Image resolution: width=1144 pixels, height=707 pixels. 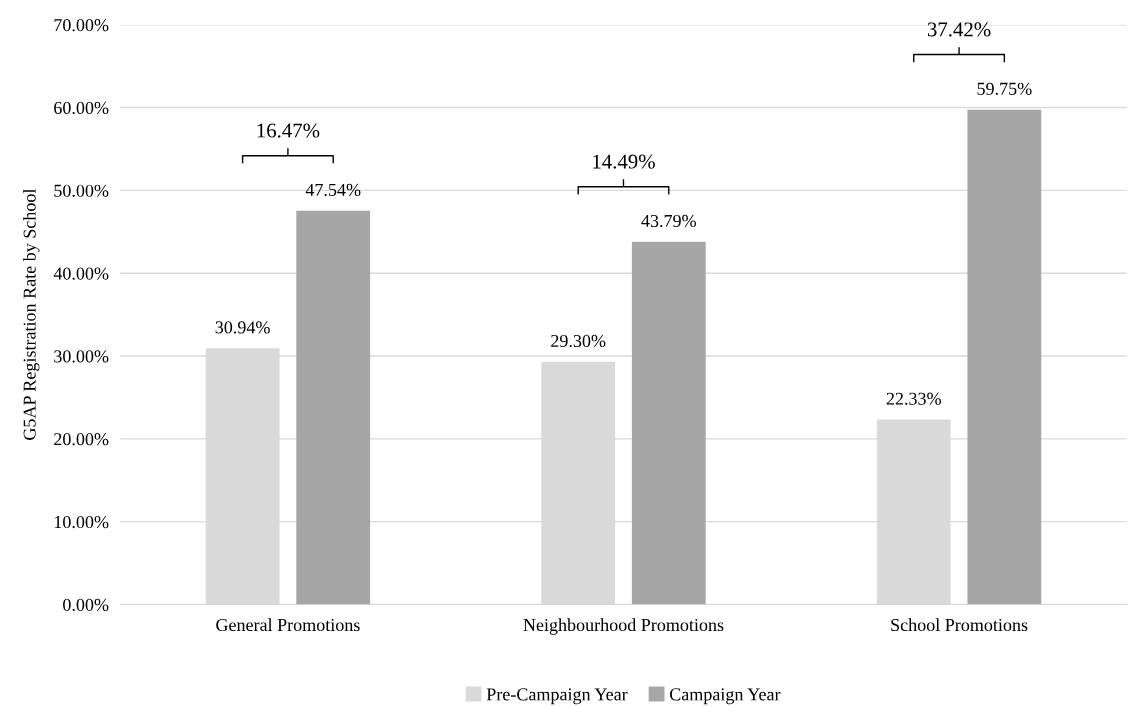 What do you see at coordinates (81, 522) in the screenshot?
I see `y-tick-label: 10.00%` at bounding box center [81, 522].